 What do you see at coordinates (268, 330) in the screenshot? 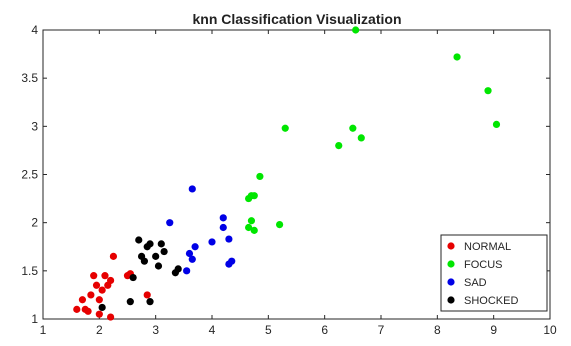
I see `x-tick-label: 5` at bounding box center [268, 330].